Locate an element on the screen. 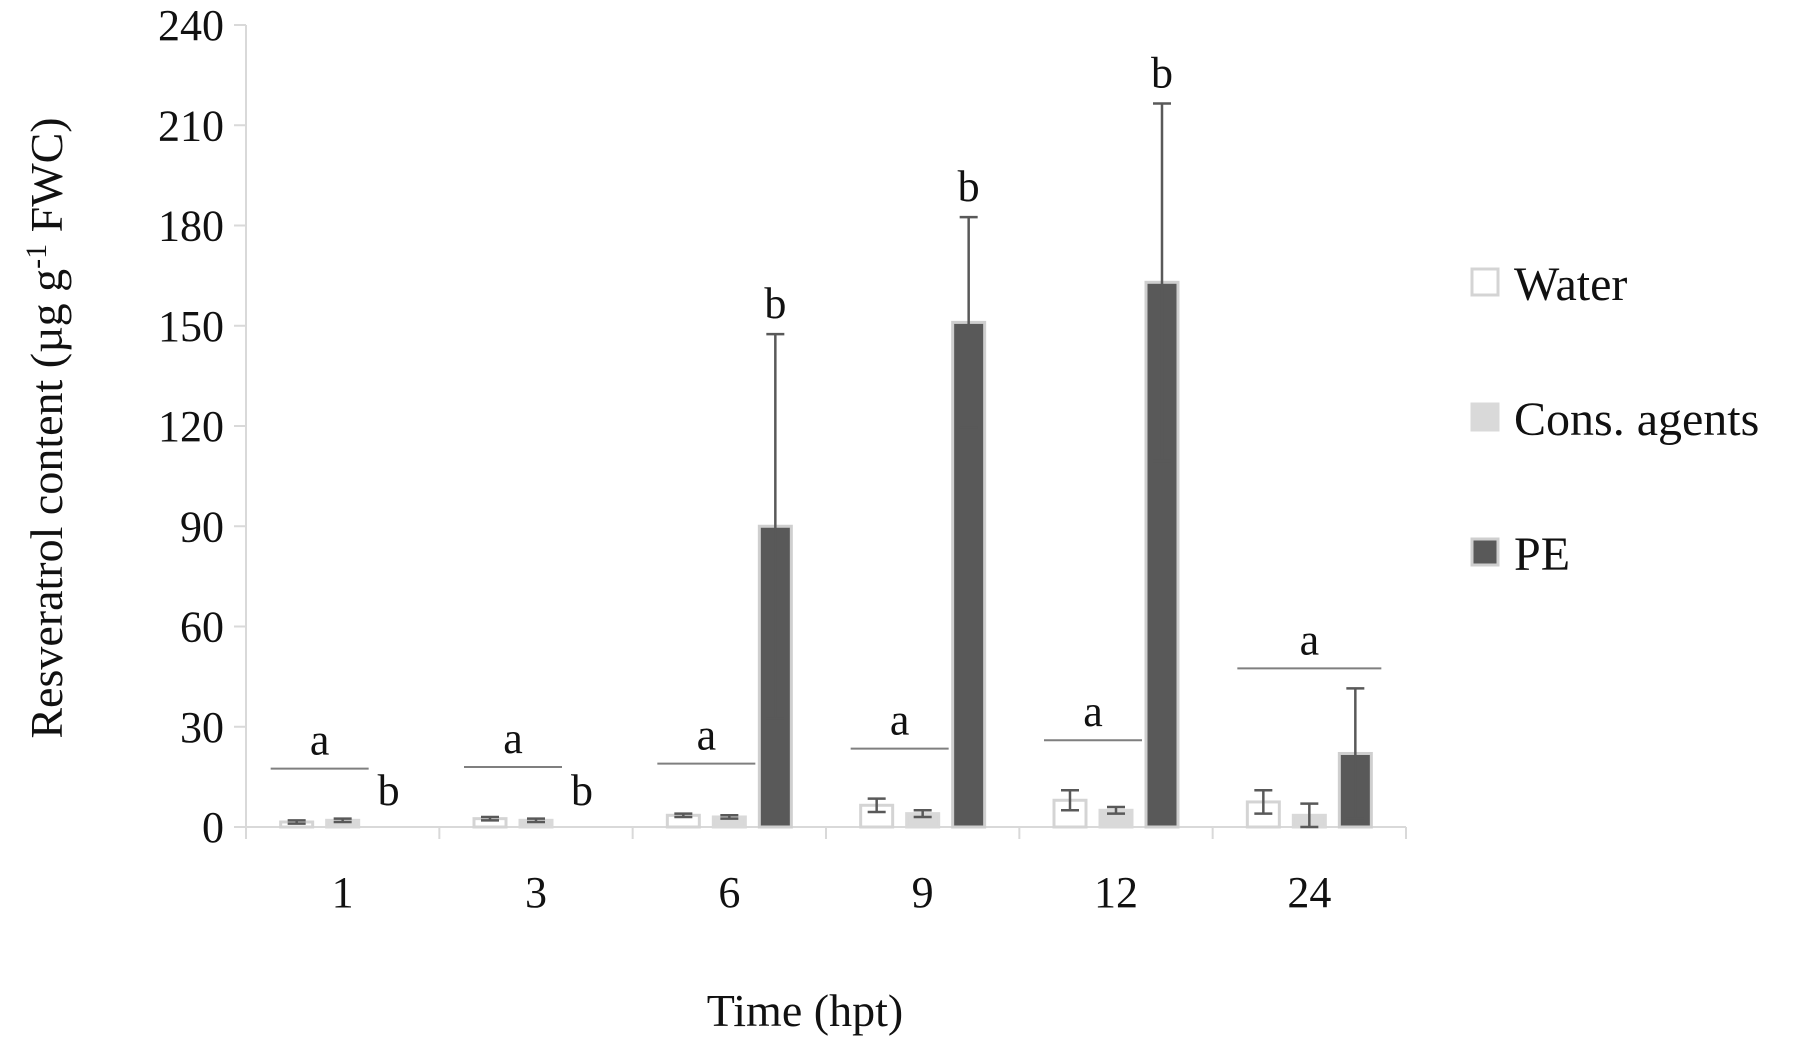 Image resolution: width=1810 pixels, height=1050 pixels. x-tick-label: 24 is located at coordinates (1309, 892).